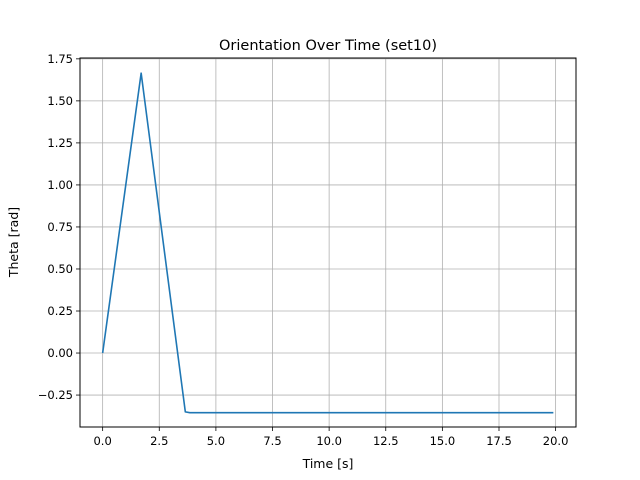  What do you see at coordinates (443, 441) in the screenshot?
I see `x-tick-label: 15.0` at bounding box center [443, 441].